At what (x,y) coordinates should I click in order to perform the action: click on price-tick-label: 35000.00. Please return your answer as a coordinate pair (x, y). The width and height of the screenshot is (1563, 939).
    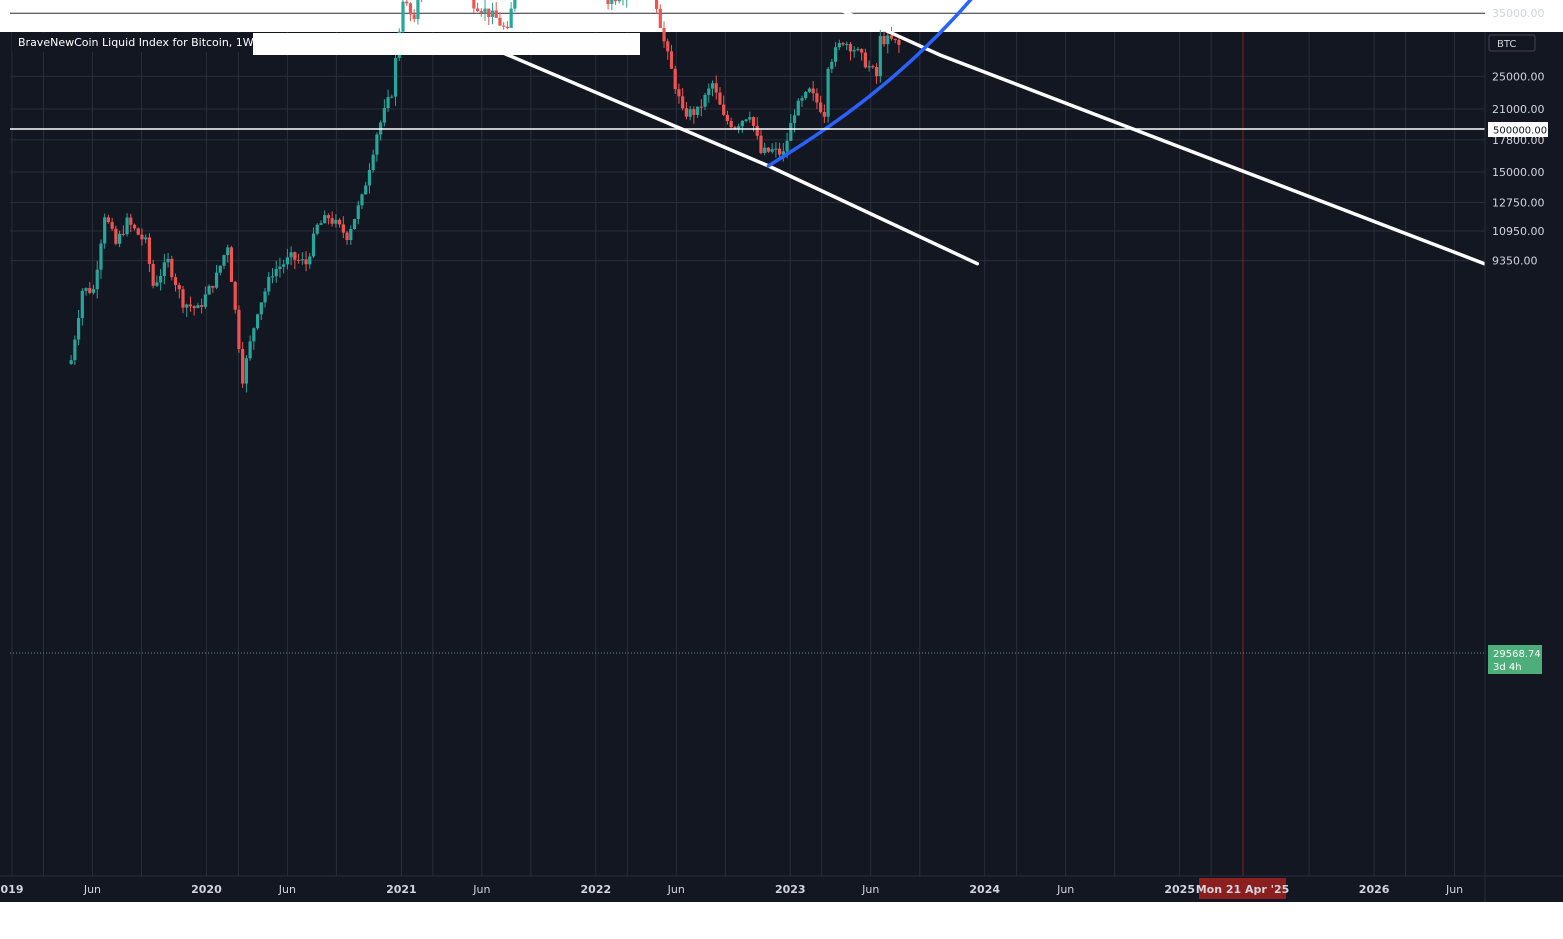
    Looking at the image, I should click on (1518, 13).